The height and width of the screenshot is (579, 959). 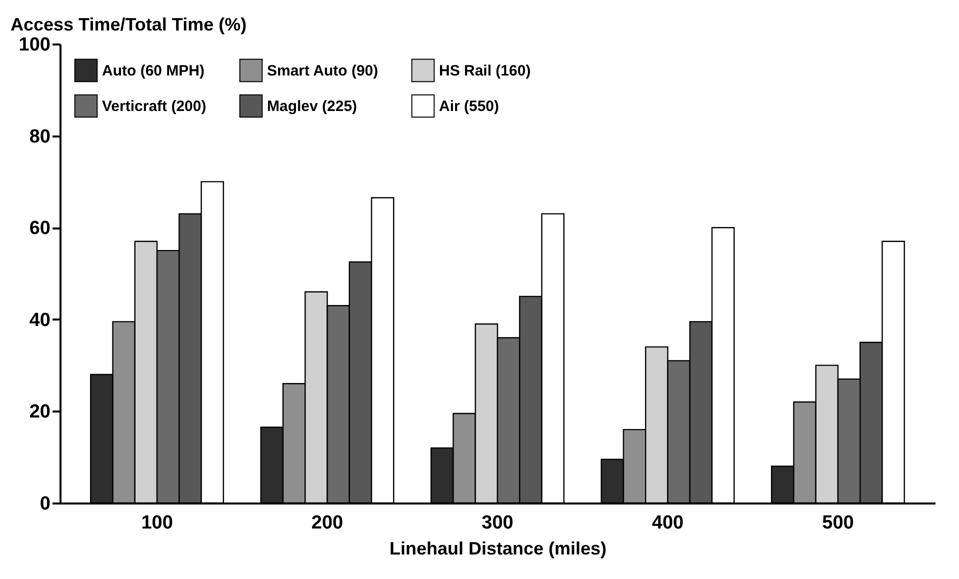 I want to click on legend-label: HS Rail (160), so click(x=485, y=71).